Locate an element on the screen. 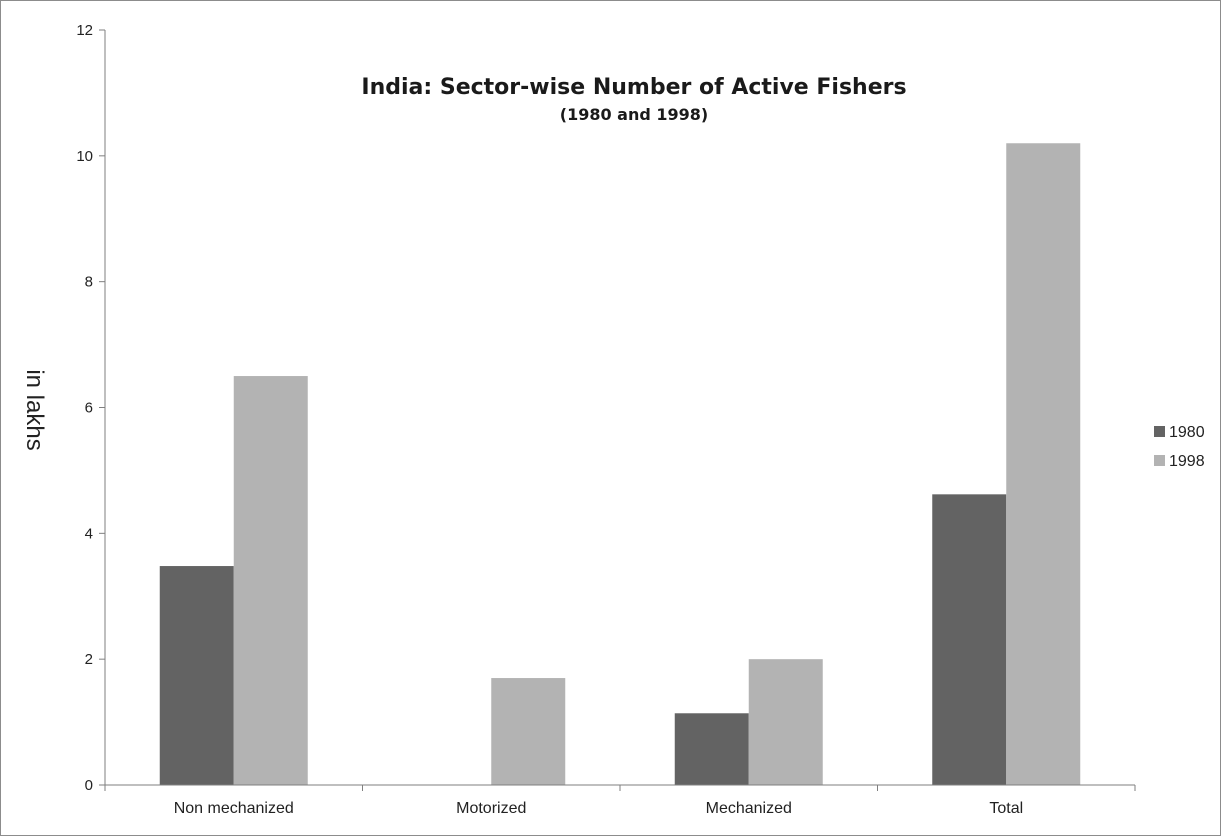 Image resolution: width=1221 pixels, height=836 pixels. chart-subtitle: (1980 and 1998) is located at coordinates (634, 114).